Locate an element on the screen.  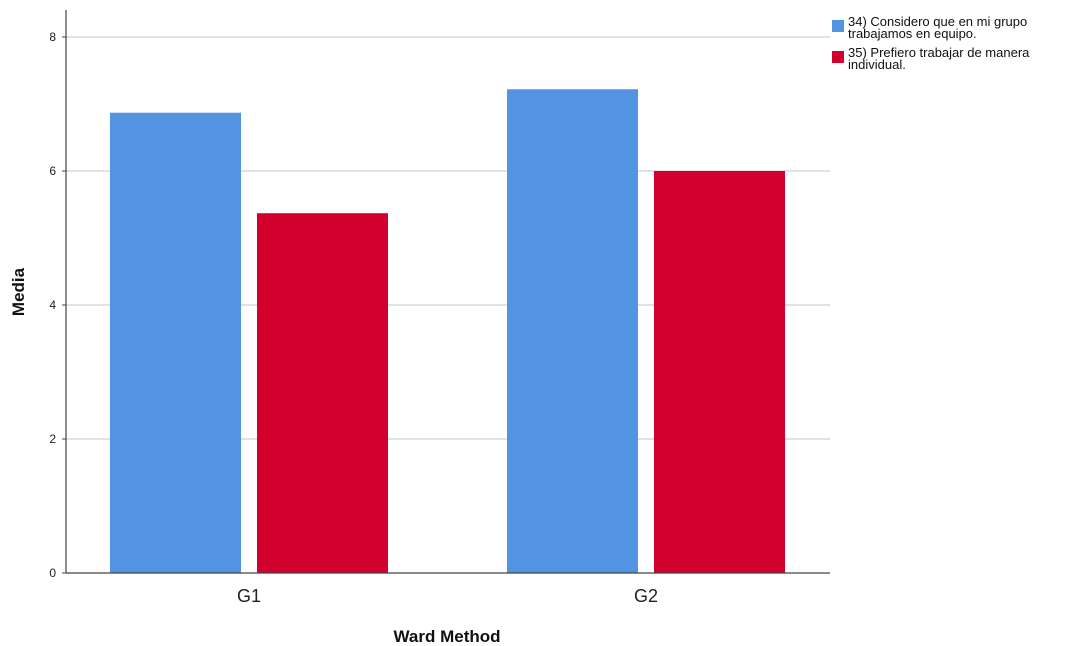
y-tick-label: 6 is located at coordinates (52, 171).